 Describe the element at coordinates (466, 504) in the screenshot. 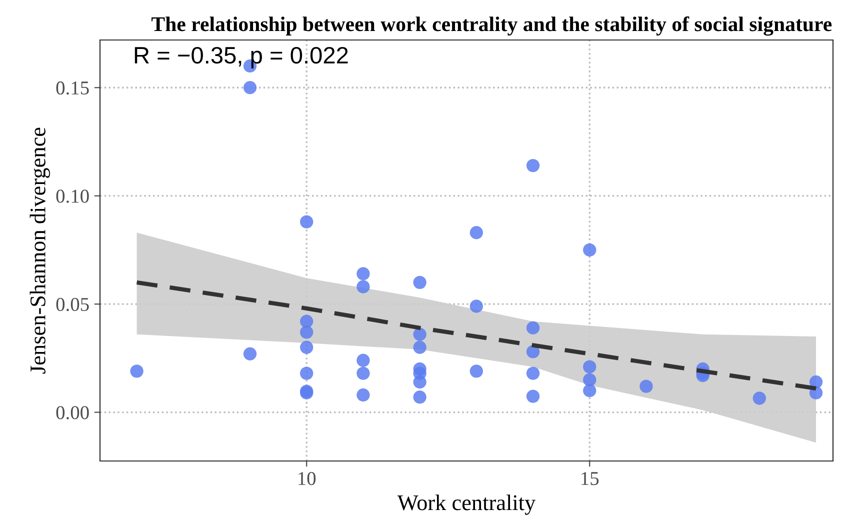

I see `x-axis-title: Work centrality` at that location.